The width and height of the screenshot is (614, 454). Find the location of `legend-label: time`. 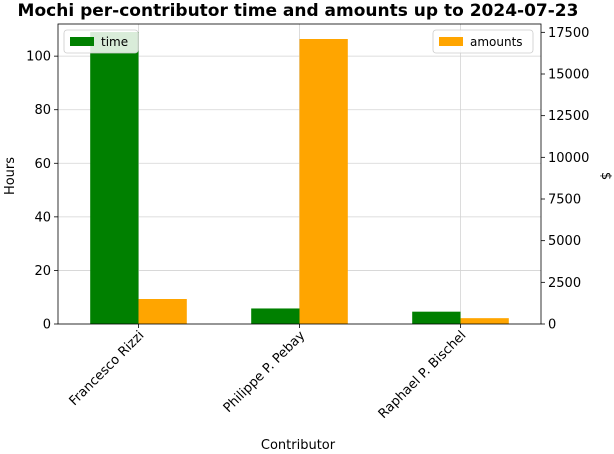

legend-label: time is located at coordinates (114, 42).